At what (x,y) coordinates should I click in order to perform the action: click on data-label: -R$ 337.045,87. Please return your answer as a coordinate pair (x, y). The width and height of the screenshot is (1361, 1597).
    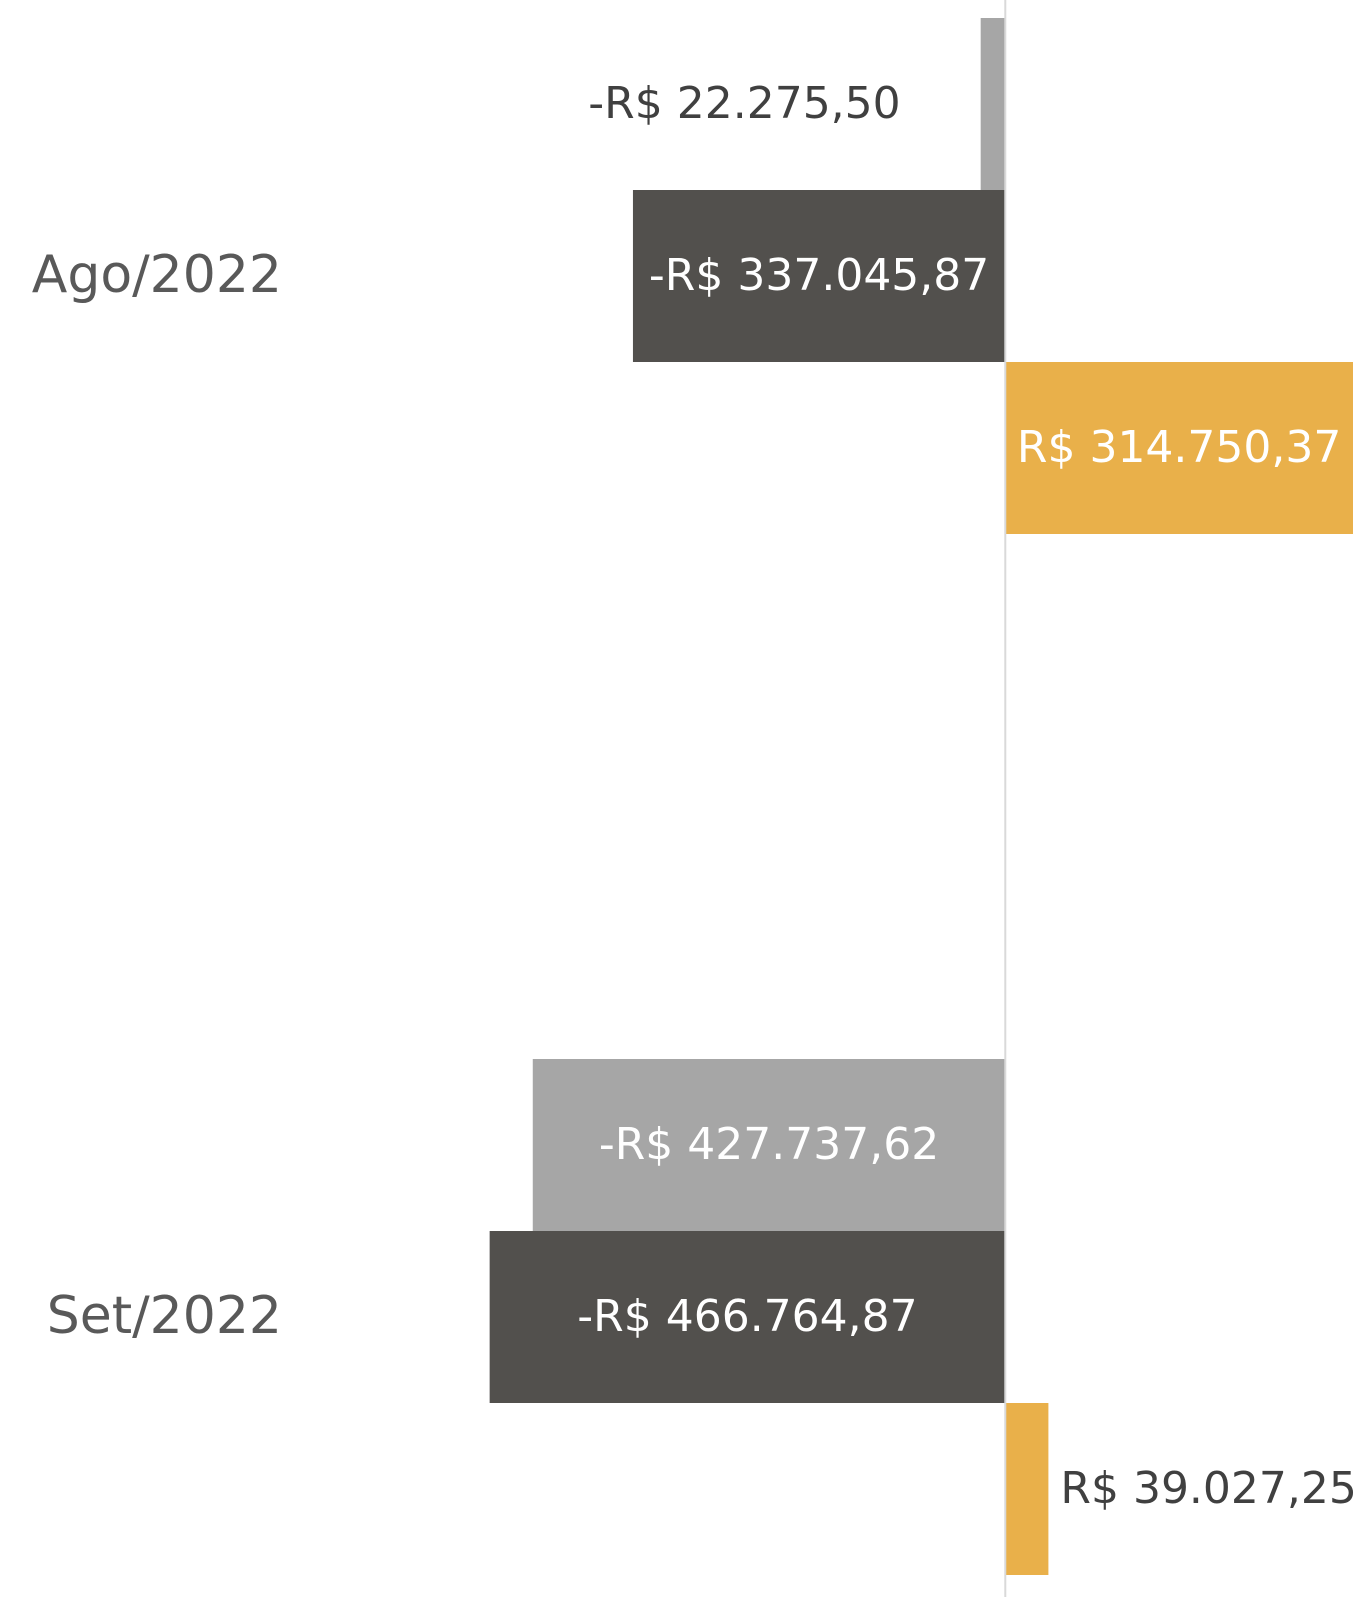
    Looking at the image, I should click on (819, 275).